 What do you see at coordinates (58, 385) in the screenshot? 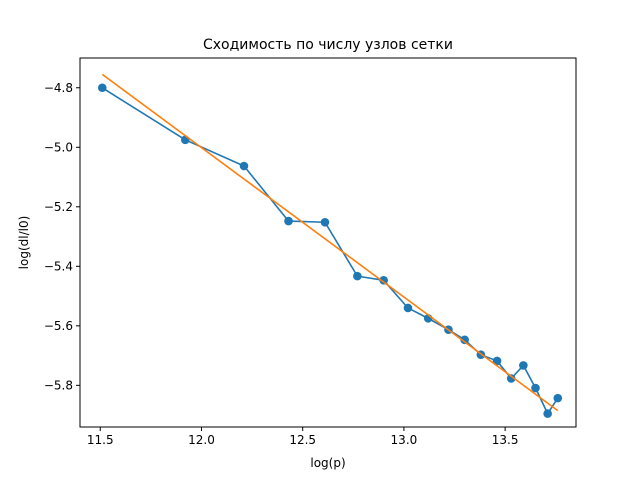
I see `y-tick-label: −5.8` at bounding box center [58, 385].